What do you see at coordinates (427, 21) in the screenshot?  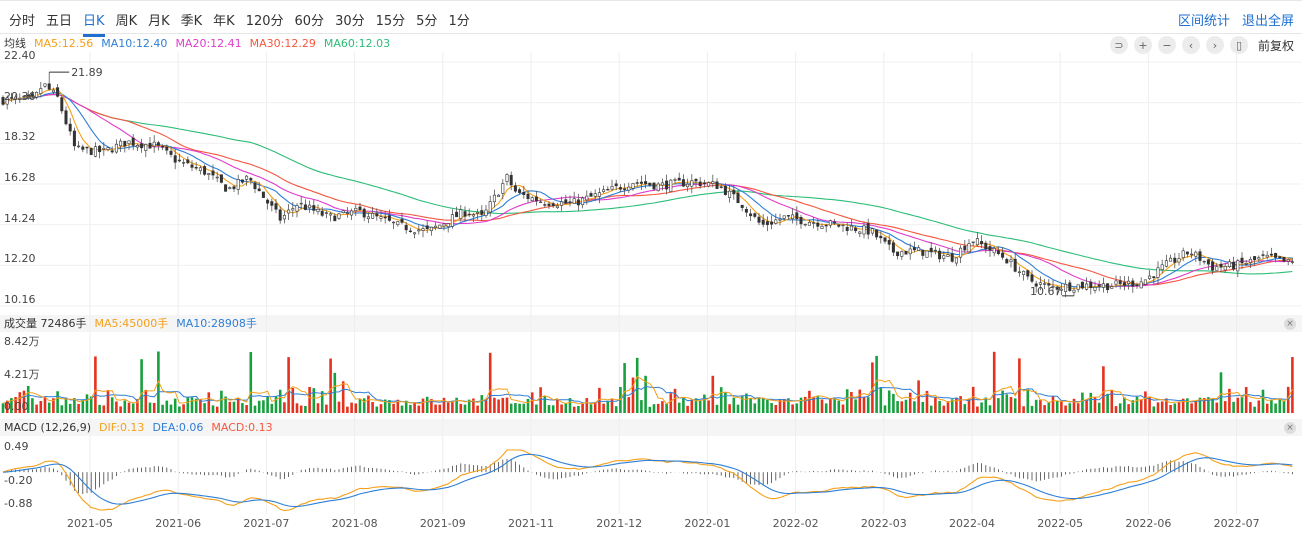 I see `tab-11: 5分` at bounding box center [427, 21].